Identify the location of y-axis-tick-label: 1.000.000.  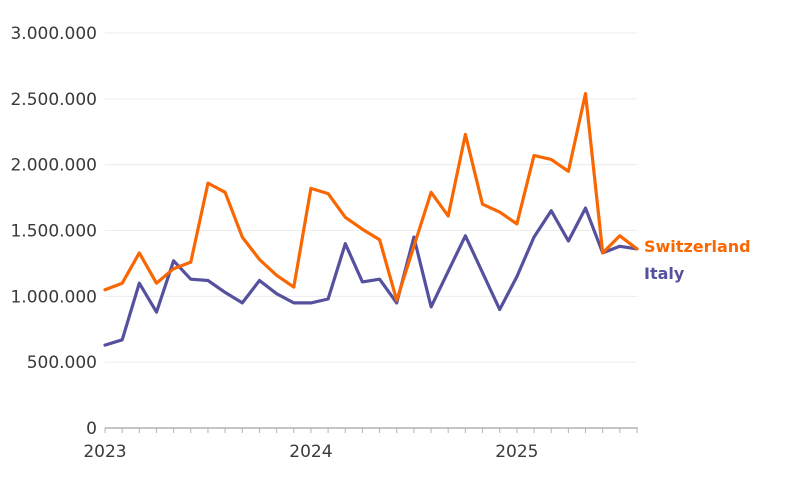
(53, 297).